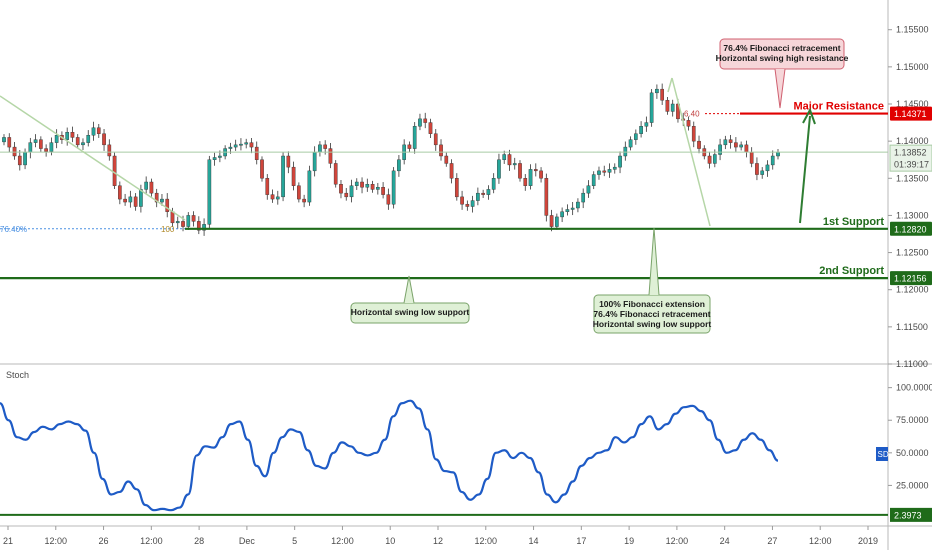  Describe the element at coordinates (912, 141) in the screenshot. I see `price-tick-label: 1.14000` at that location.